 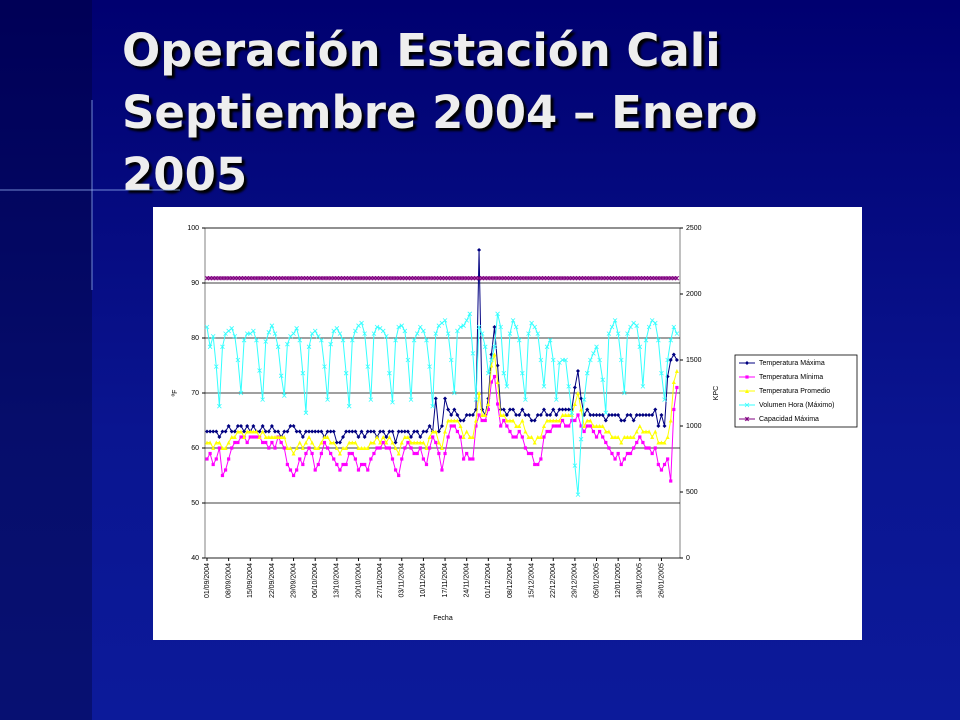 What do you see at coordinates (488, 580) in the screenshot?
I see `x-tick-label: 01/12/2004` at bounding box center [488, 580].